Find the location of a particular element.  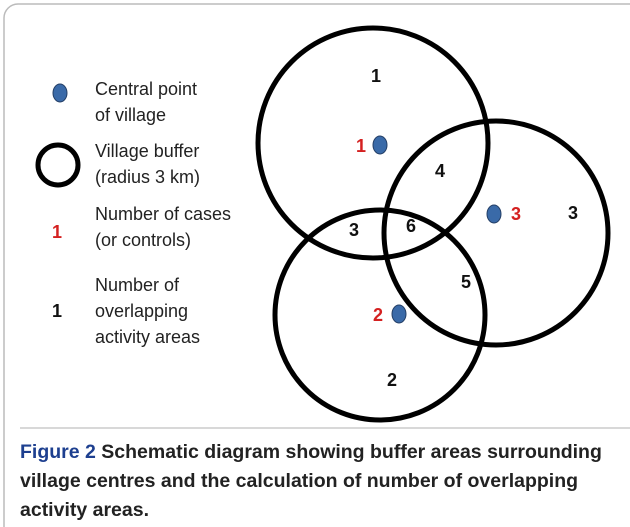

region-count: 5 is located at coordinates (466, 282).